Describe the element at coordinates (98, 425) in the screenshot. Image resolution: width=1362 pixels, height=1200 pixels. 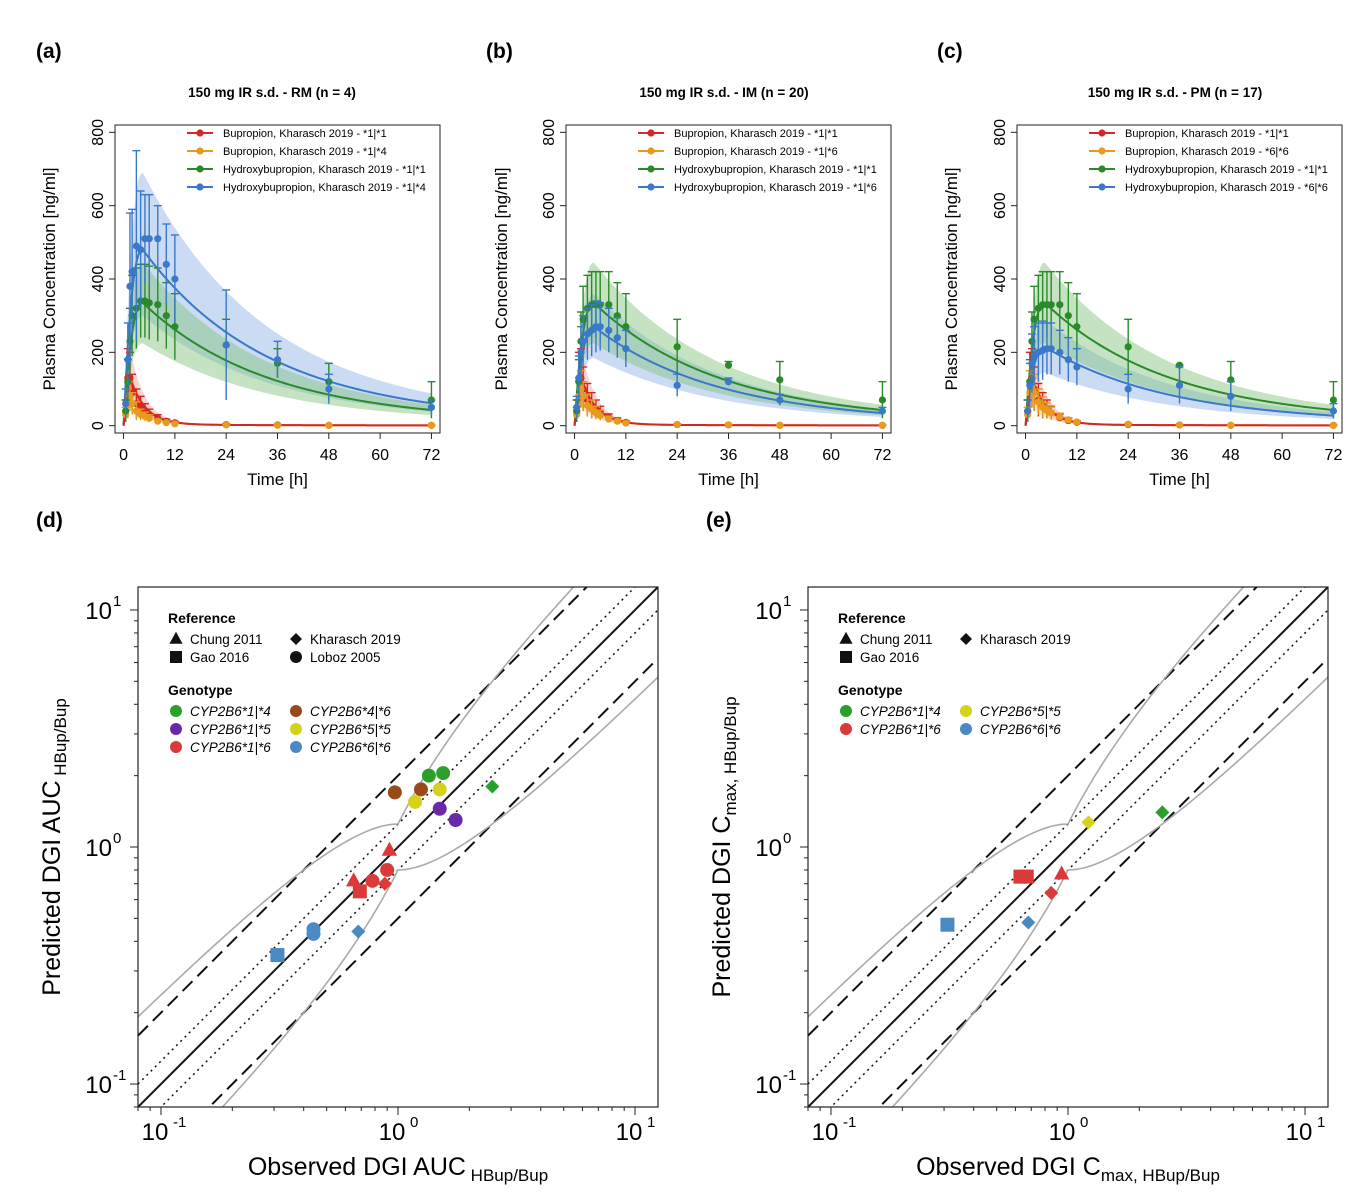
I see `y-tick-label: 0` at that location.